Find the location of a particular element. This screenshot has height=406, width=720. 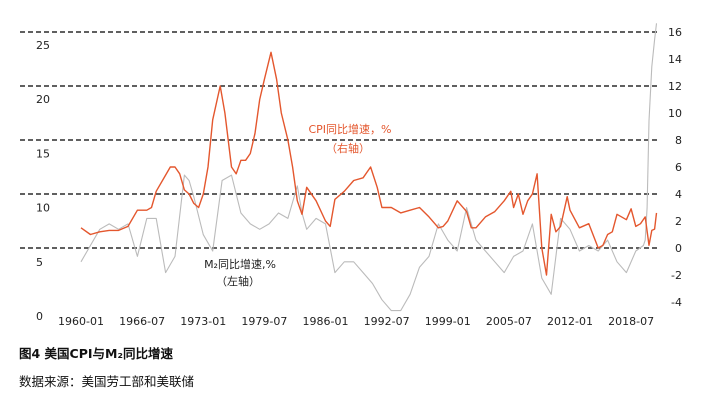

x-axis-tick-label: 1992-07 is located at coordinates (387, 321).